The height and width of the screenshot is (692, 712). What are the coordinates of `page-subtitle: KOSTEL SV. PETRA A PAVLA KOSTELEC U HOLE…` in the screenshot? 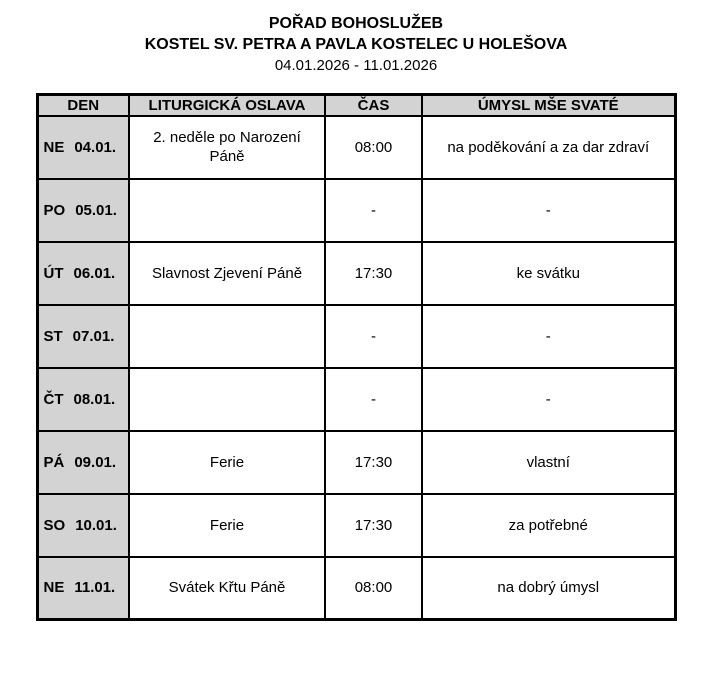 It's located at (356, 44).